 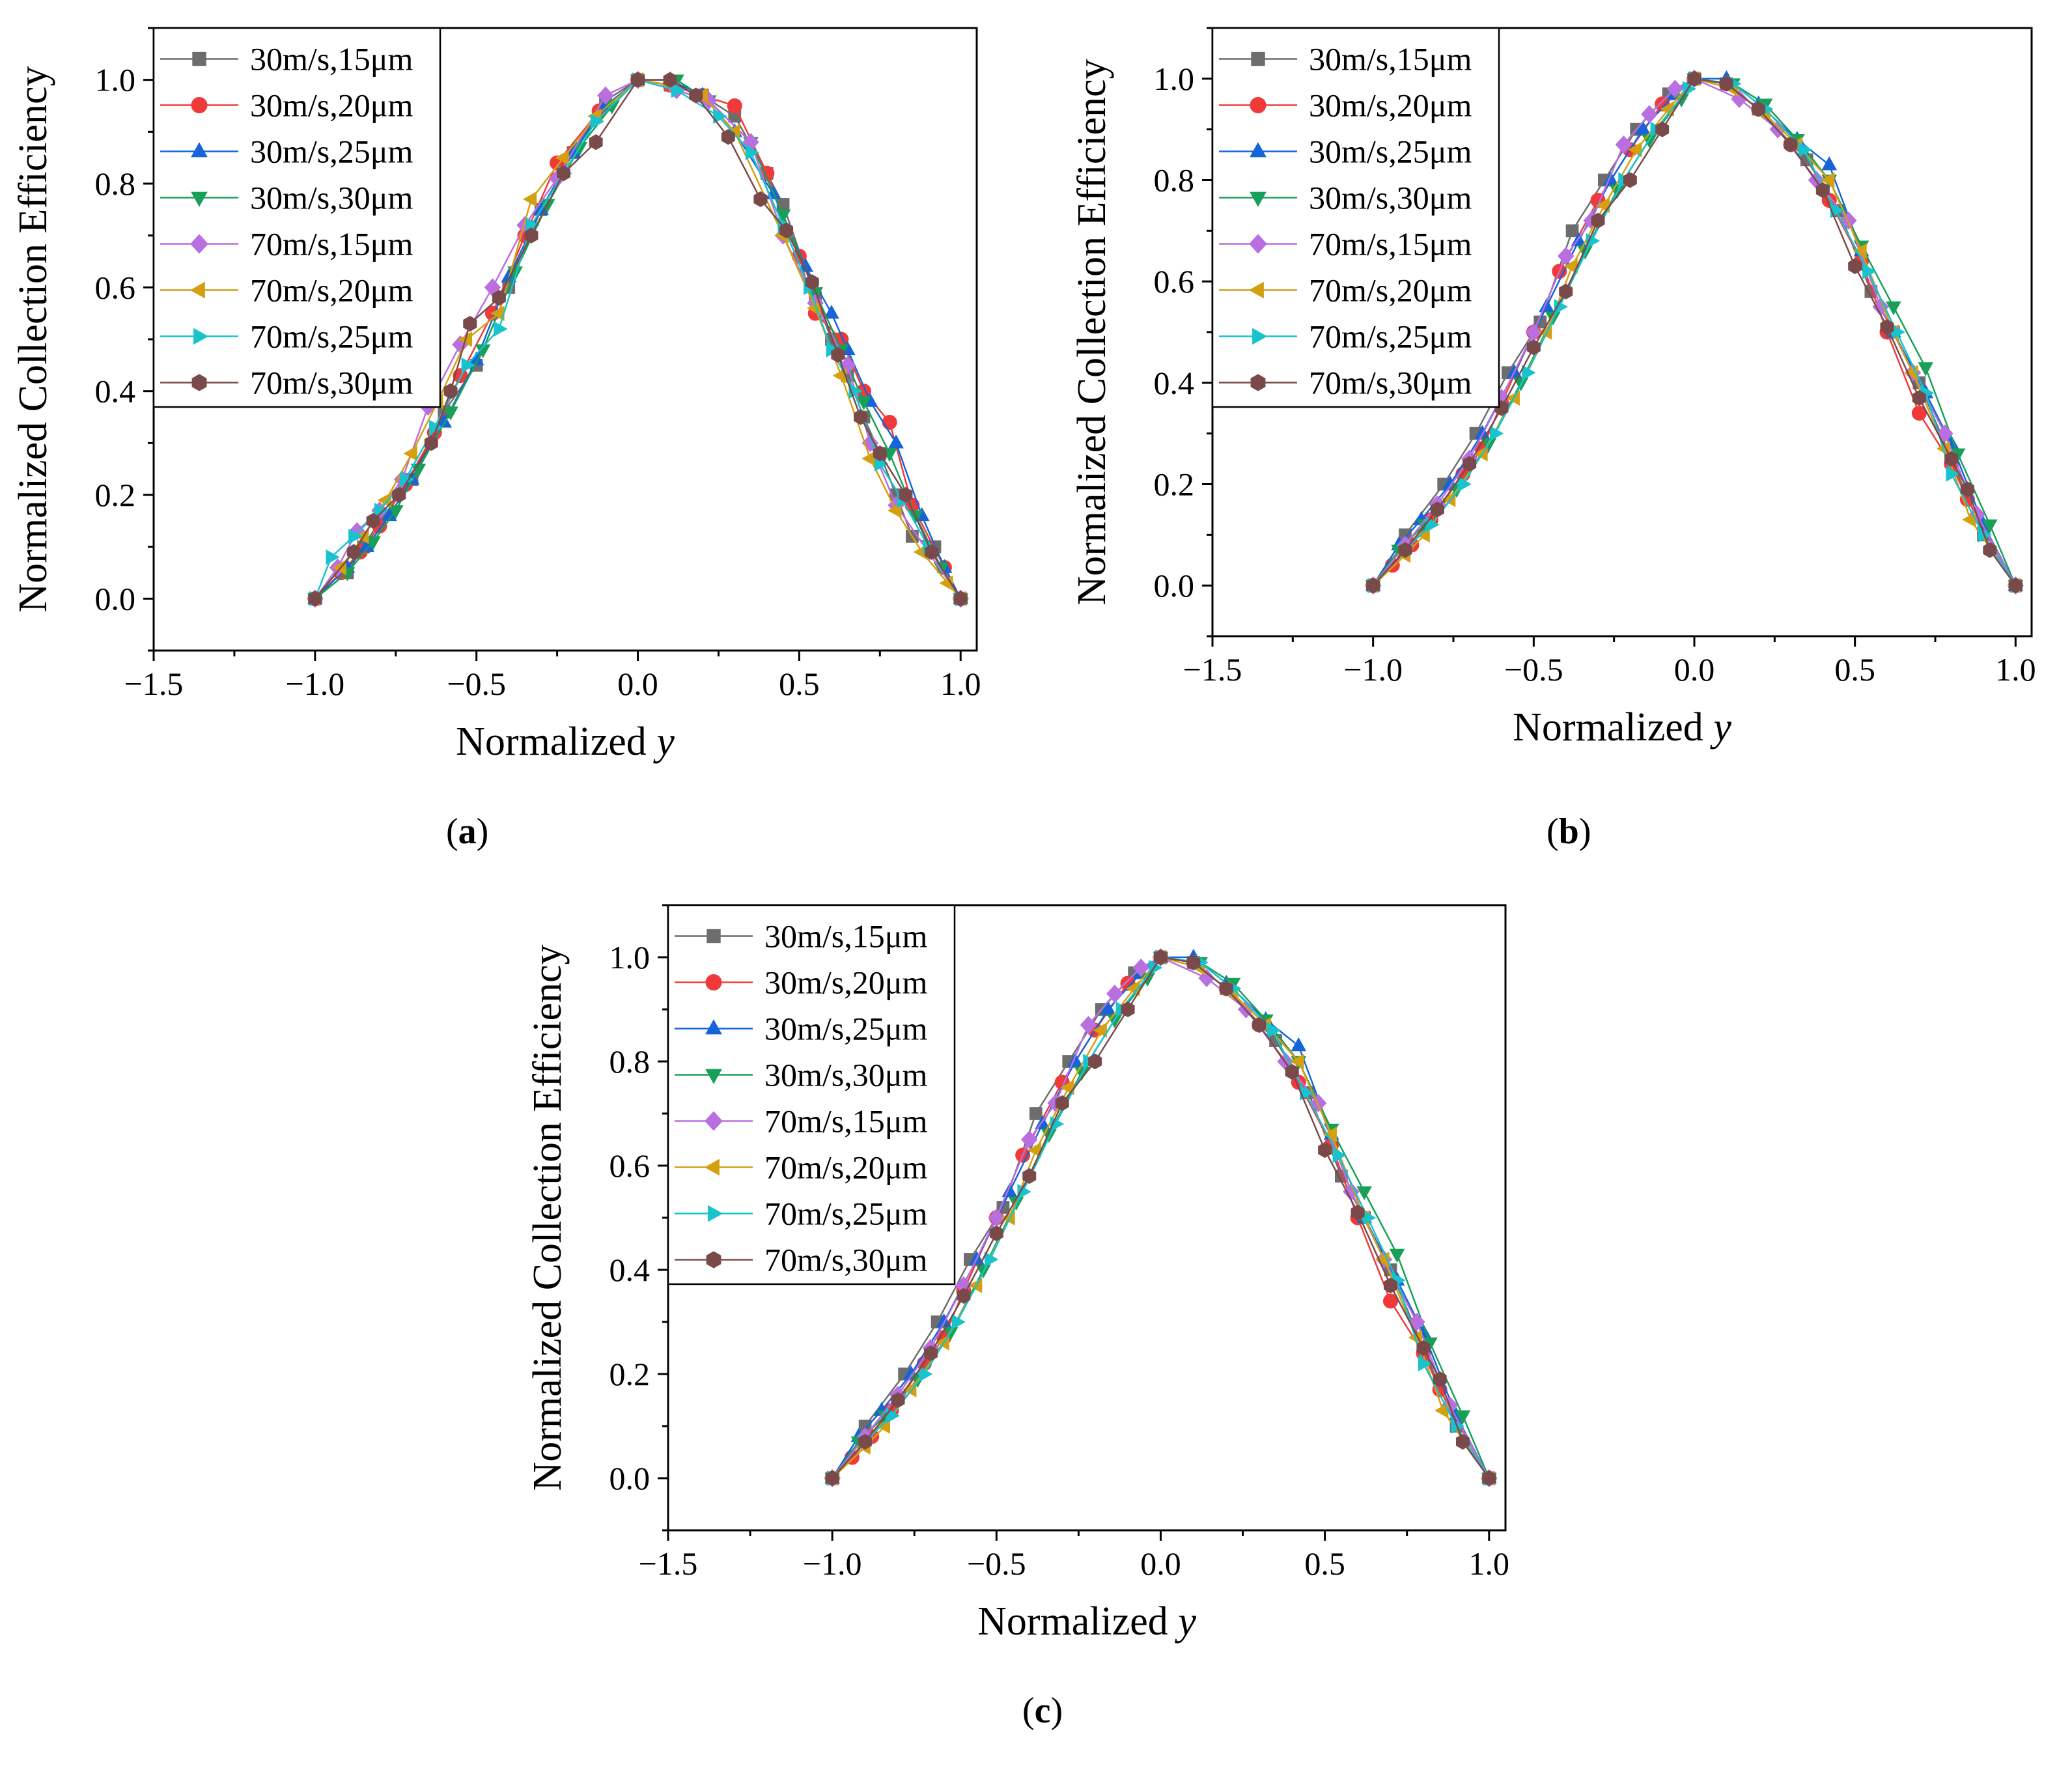 What do you see at coordinates (287, 290) in the screenshot?
I see `chart-a-legend-entry: 70m/s,20μm` at bounding box center [287, 290].